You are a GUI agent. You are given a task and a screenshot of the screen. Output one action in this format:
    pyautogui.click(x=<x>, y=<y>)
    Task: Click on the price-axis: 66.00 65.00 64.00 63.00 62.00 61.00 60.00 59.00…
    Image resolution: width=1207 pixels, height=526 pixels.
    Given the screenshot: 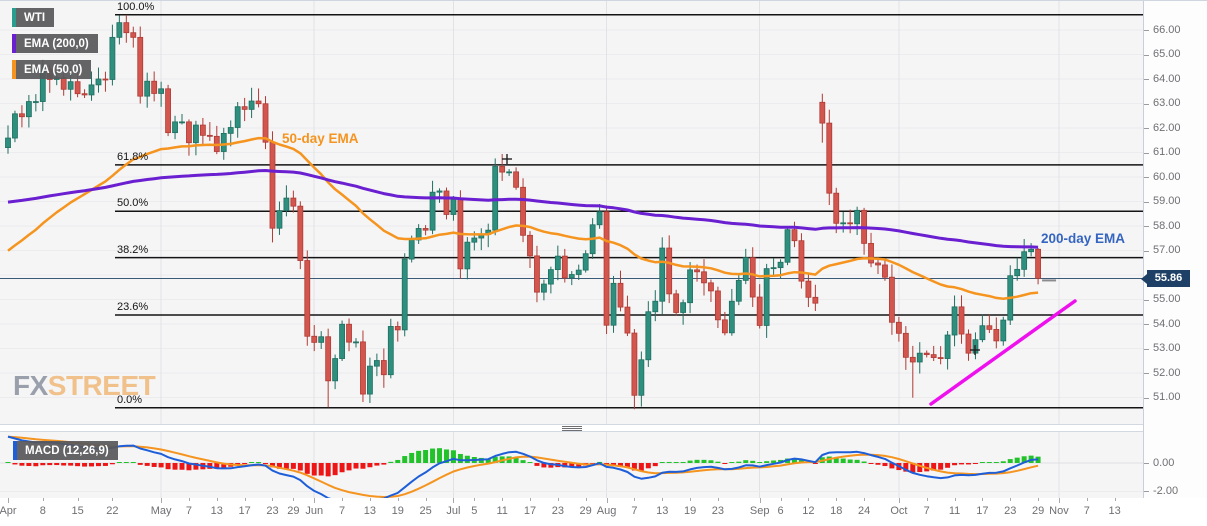 What is the action you would take?
    pyautogui.click(x=1175, y=249)
    